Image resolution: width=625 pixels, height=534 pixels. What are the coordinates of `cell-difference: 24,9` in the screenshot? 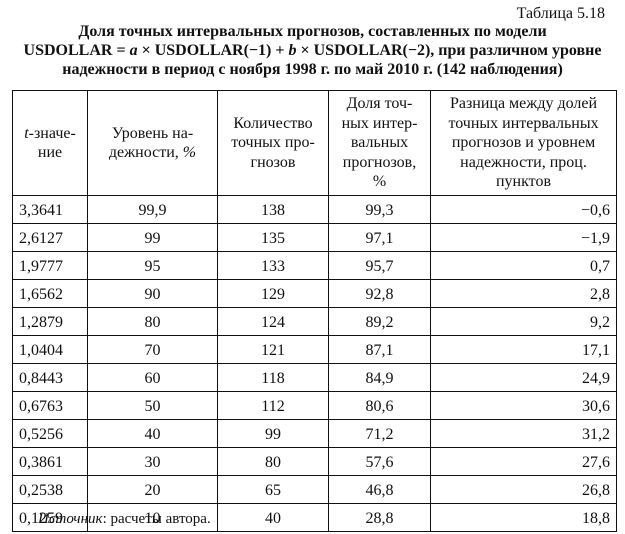 It's located at (523, 377).